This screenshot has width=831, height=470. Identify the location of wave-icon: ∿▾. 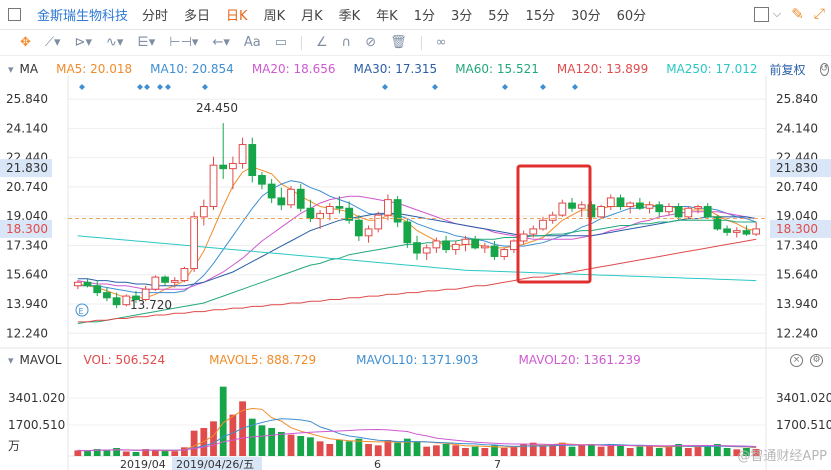
(114, 42).